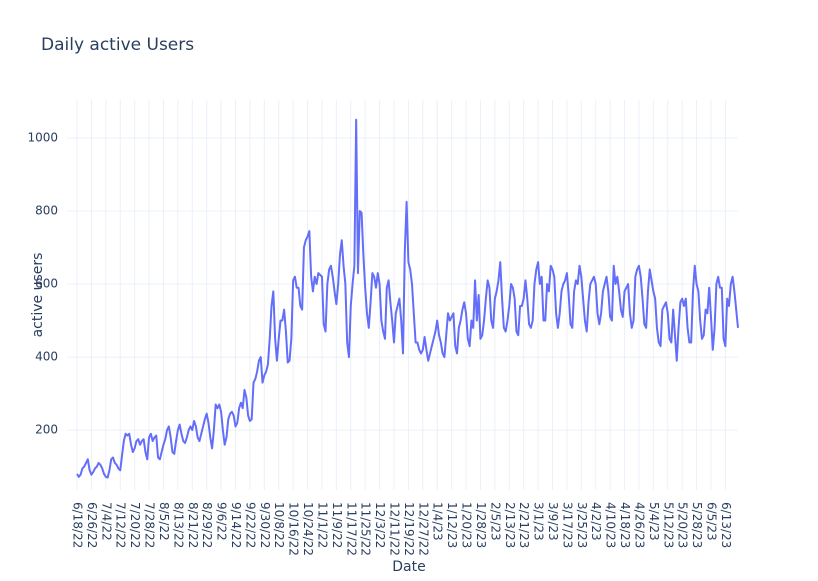  What do you see at coordinates (207, 525) in the screenshot?
I see `x-tick-label: 8/29/22` at bounding box center [207, 525].